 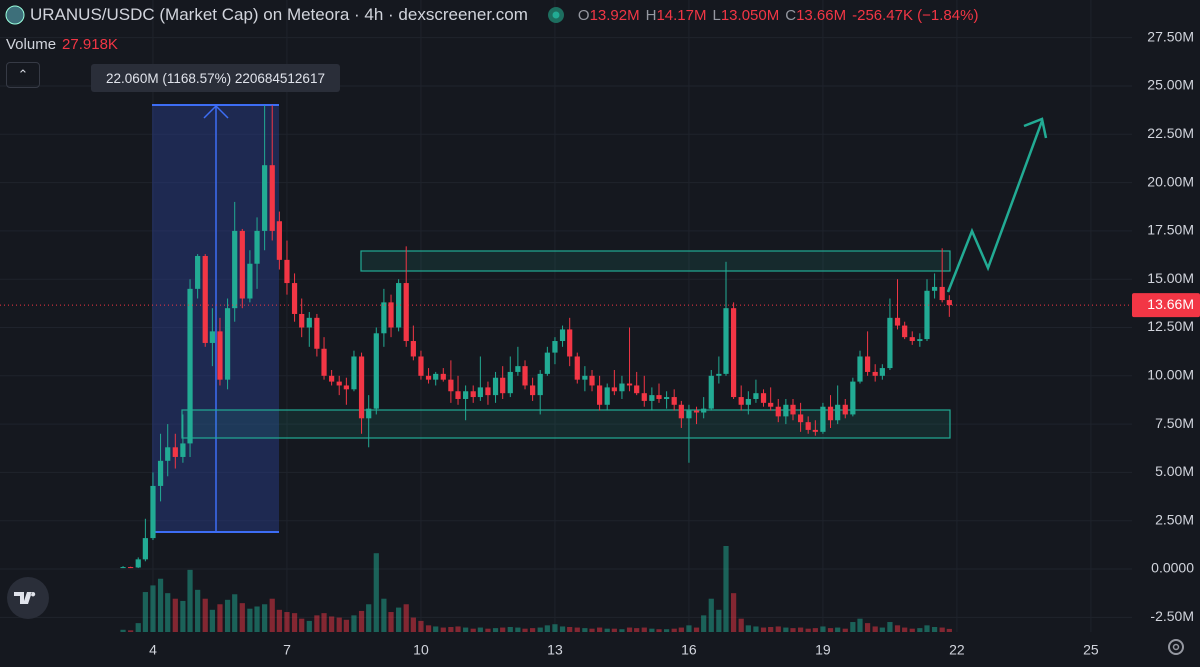 What do you see at coordinates (1170, 326) in the screenshot?
I see `y-tick-label: 12.50M` at bounding box center [1170, 326].